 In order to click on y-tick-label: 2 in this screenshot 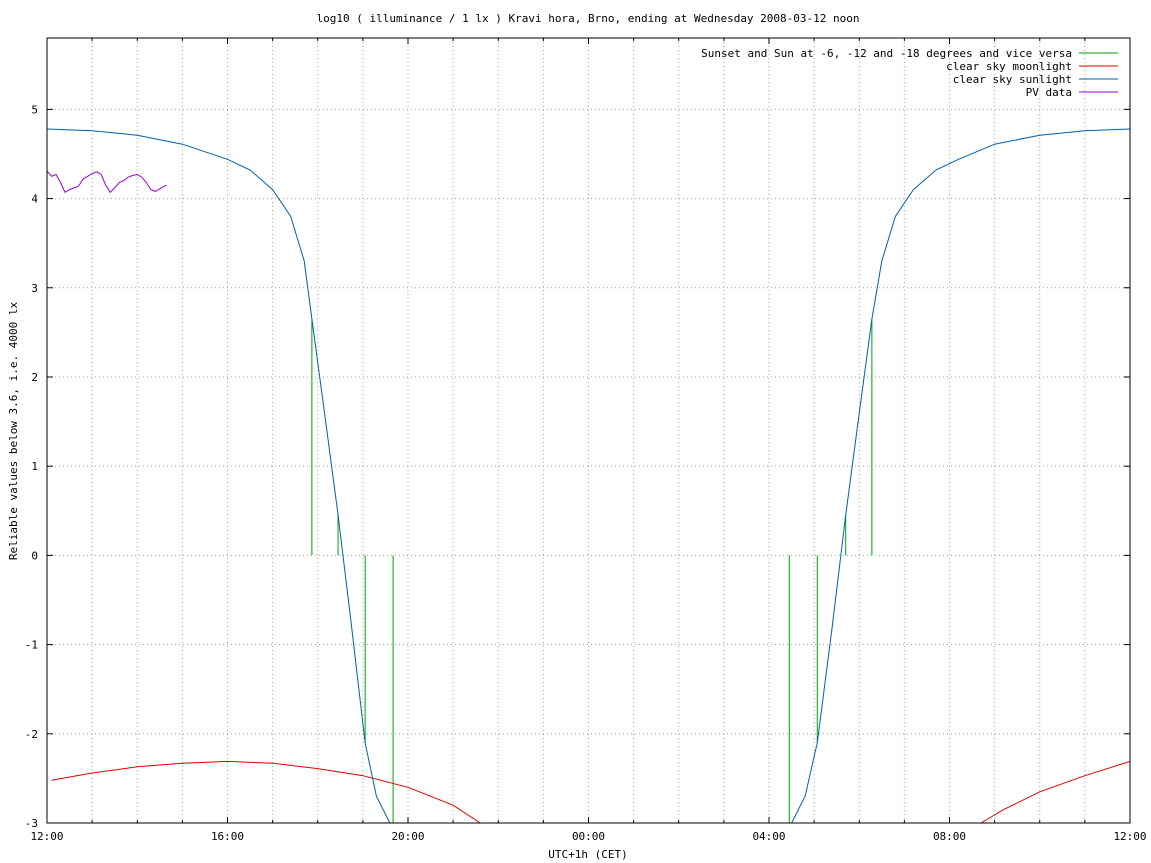, I will do `click(34, 377)`.